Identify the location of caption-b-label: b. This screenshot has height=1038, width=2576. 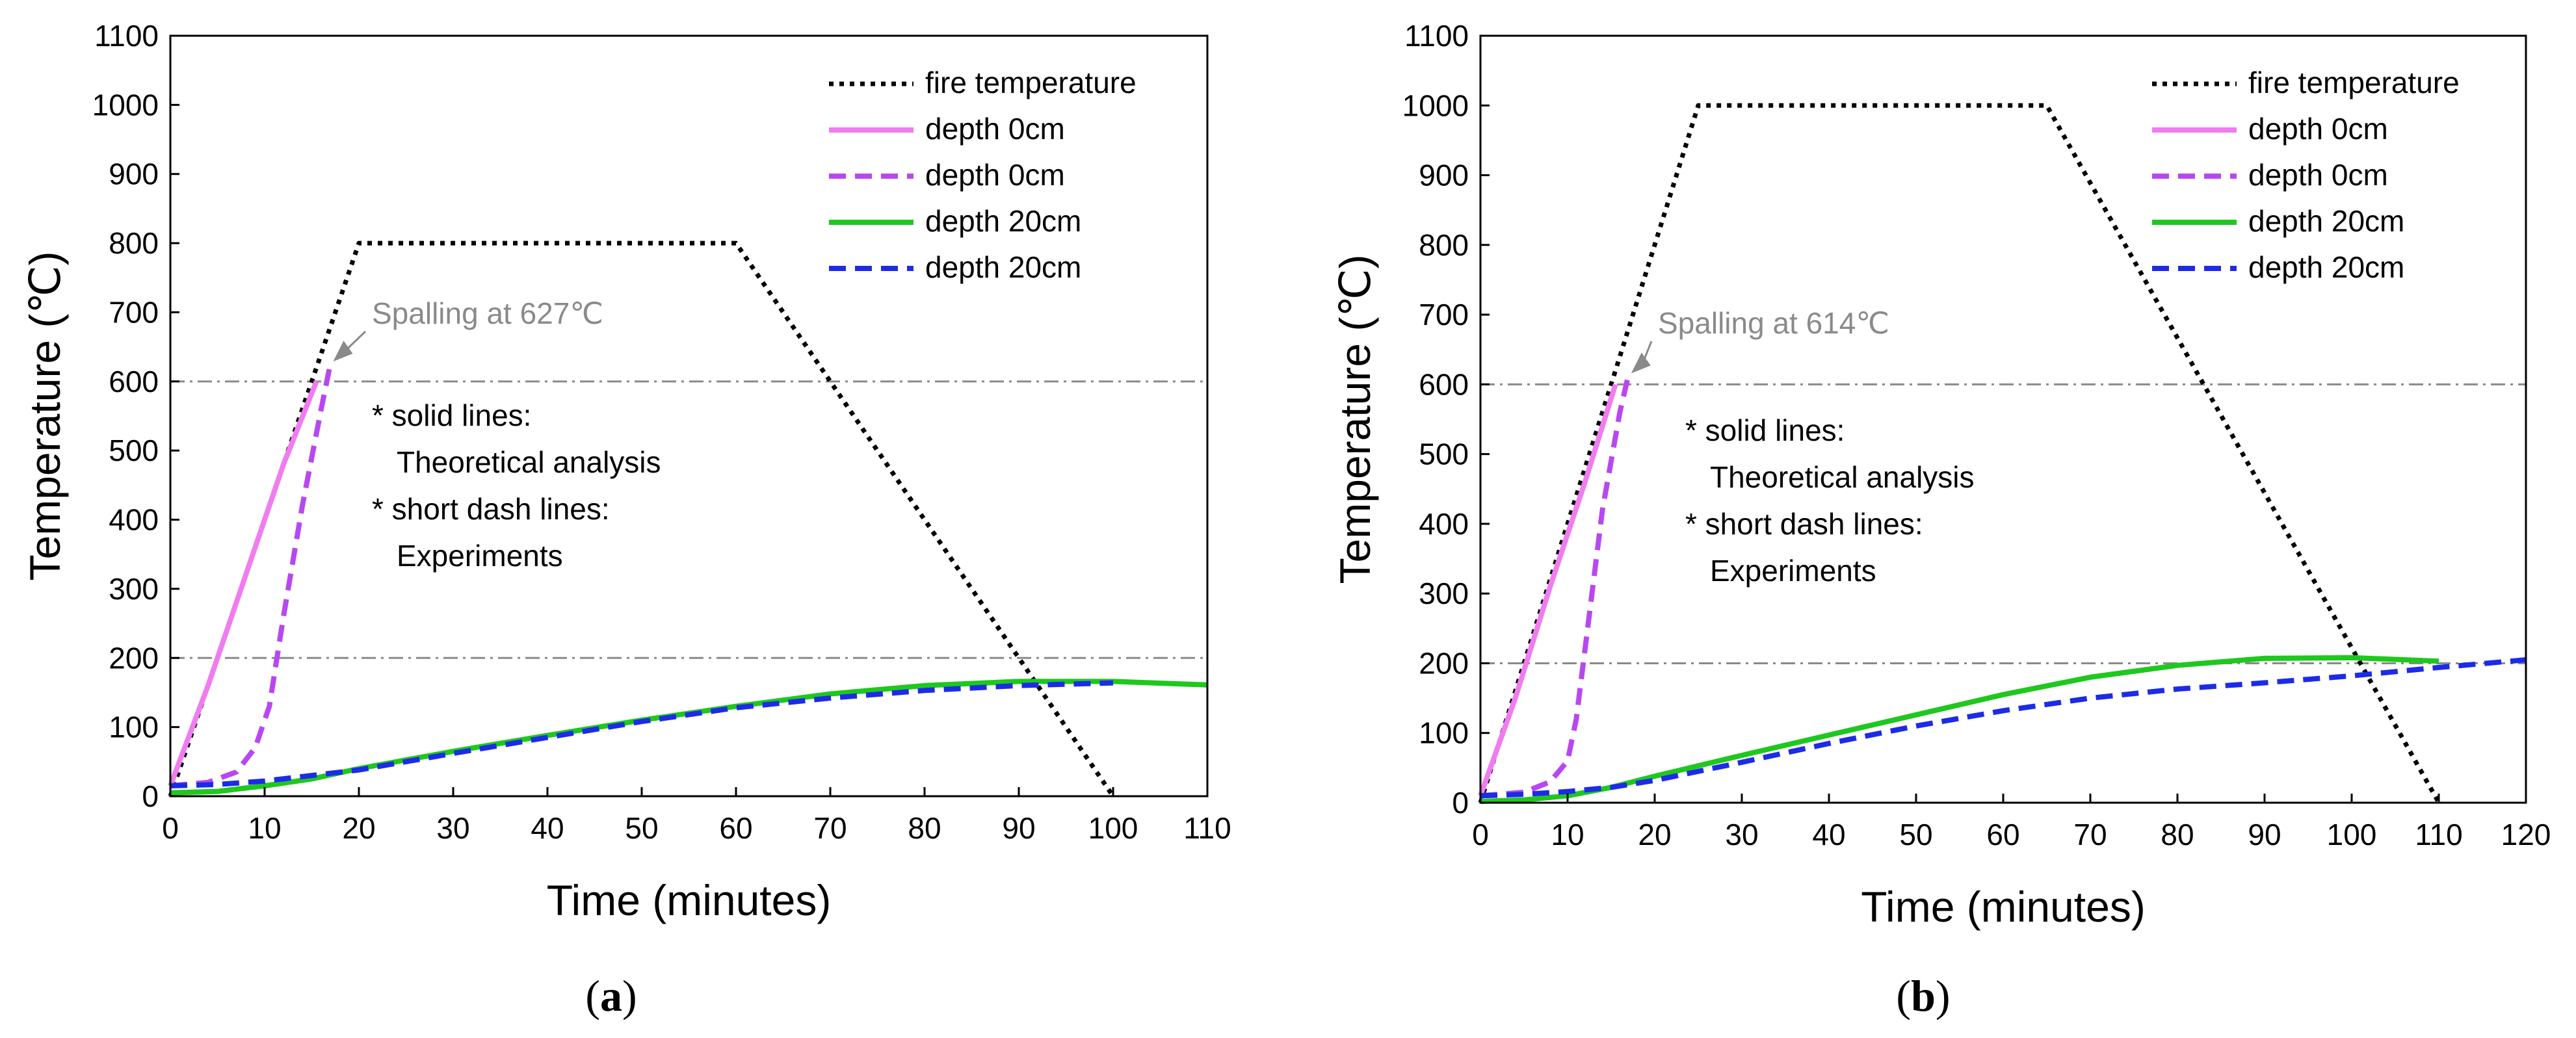
(1923, 995).